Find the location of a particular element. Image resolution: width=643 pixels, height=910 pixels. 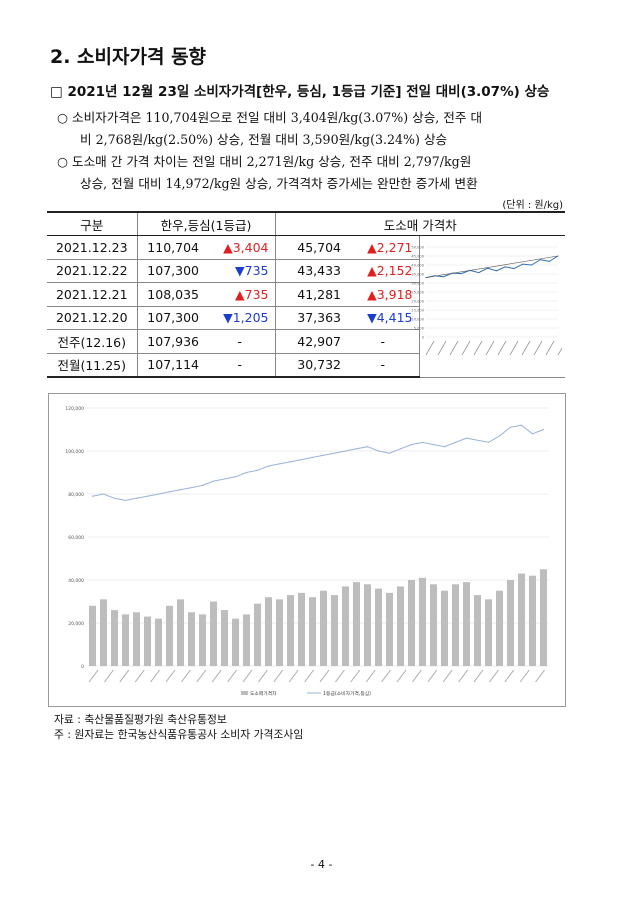

price-change-cell: ▼1,205 is located at coordinates (240, 318).